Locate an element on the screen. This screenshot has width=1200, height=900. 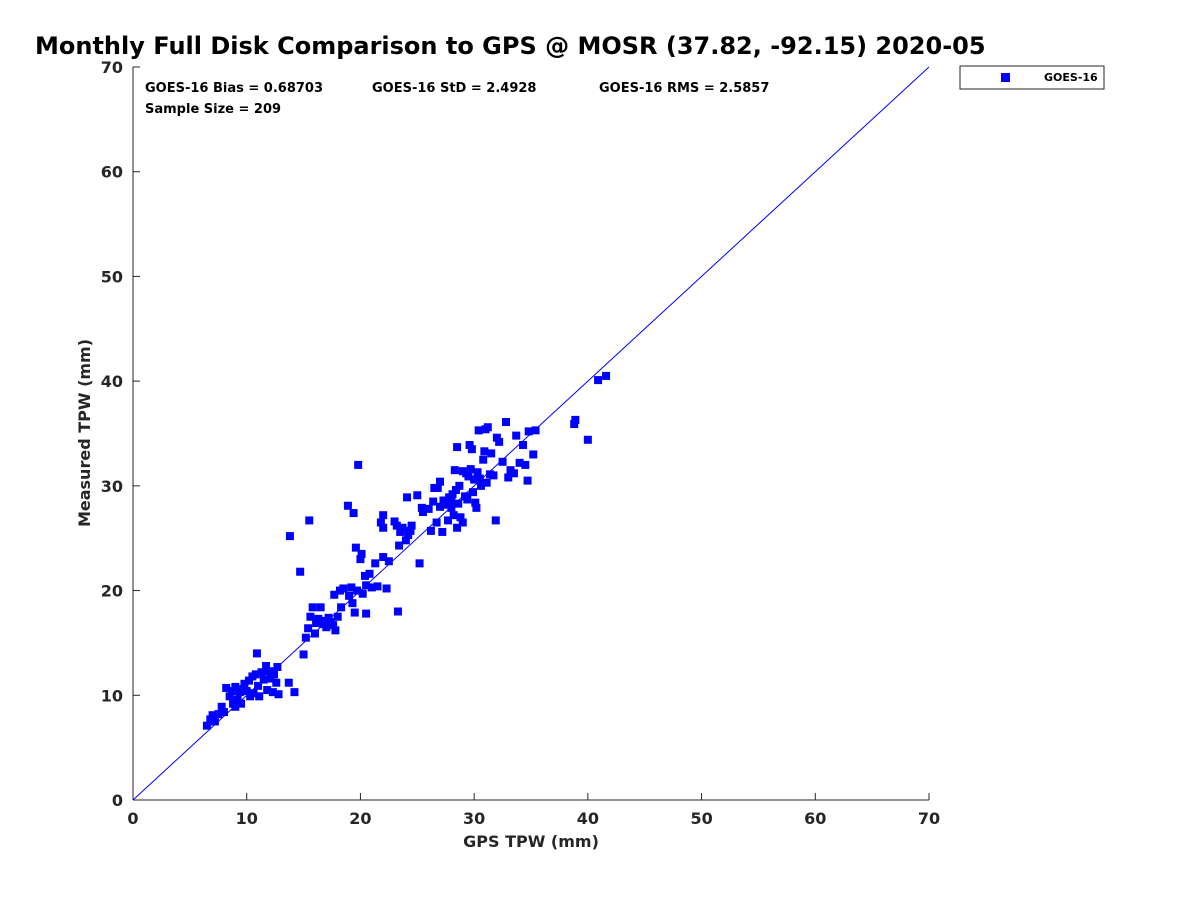
x-tick-label: 70 is located at coordinates (929, 818).